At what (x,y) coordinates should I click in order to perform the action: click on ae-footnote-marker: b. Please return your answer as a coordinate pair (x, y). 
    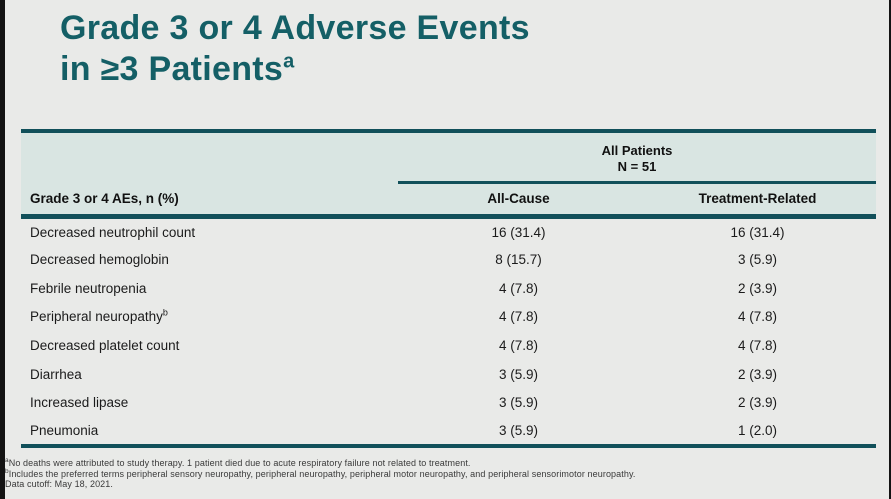
    Looking at the image, I should click on (165, 312).